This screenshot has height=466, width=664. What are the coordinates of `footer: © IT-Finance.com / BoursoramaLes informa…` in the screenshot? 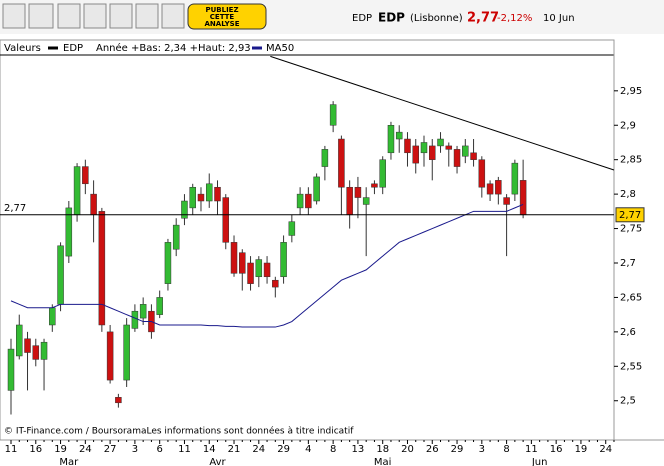 It's located at (179, 431).